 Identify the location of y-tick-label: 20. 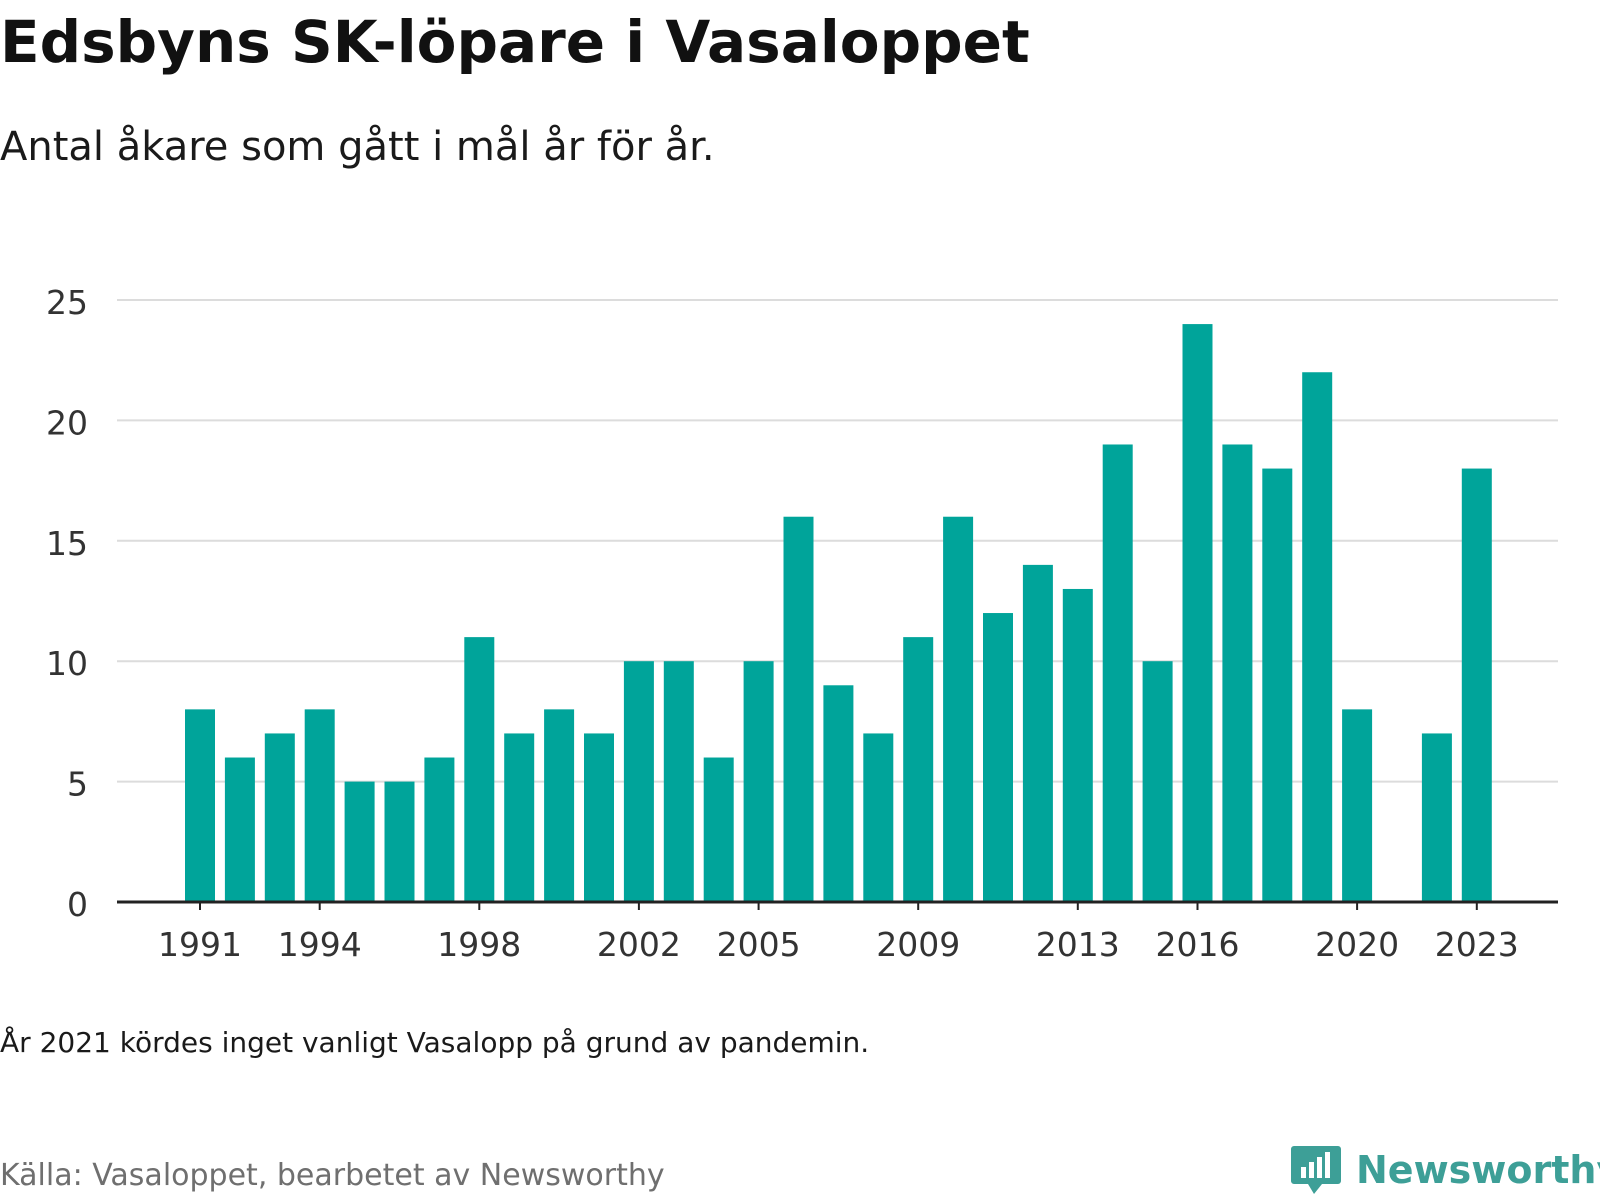
(67, 422).